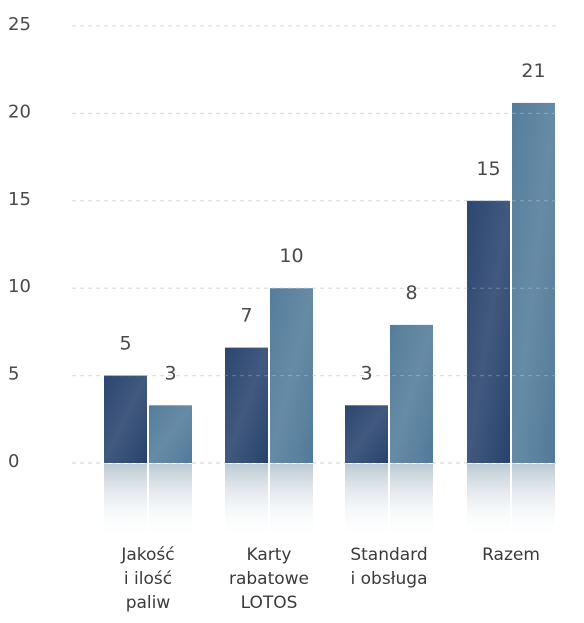 Image resolution: width=584 pixels, height=623 pixels. Describe the element at coordinates (147, 555) in the screenshot. I see `category-label-line: Jakość` at that location.